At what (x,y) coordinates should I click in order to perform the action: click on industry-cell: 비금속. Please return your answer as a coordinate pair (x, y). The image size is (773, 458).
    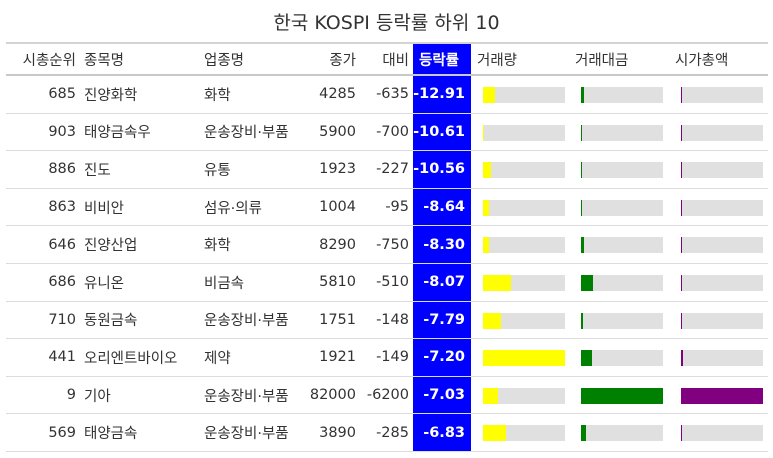
    Looking at the image, I should click on (224, 283).